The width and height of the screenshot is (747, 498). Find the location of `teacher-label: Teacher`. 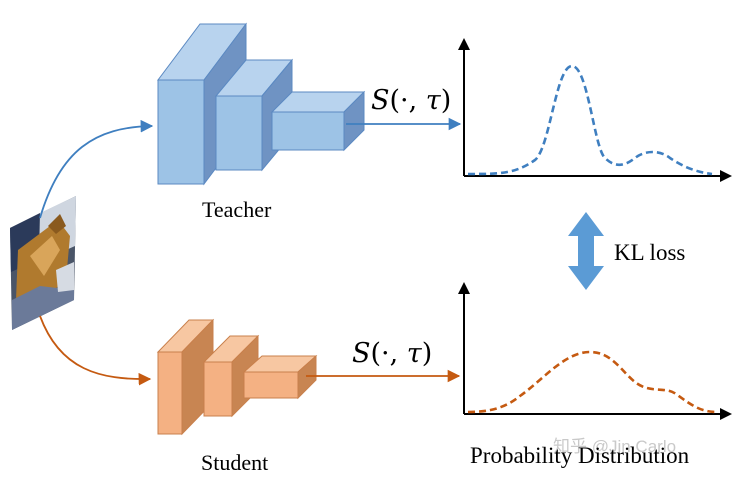

teacher-label: Teacher is located at coordinates (237, 209).